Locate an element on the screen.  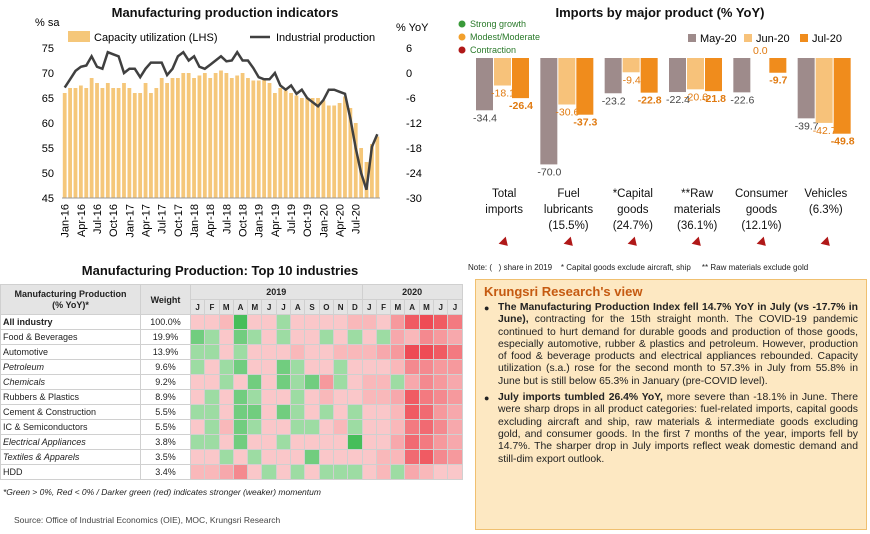
heatmap-row: Automotive 13.9% is located at coordinates (231, 352).